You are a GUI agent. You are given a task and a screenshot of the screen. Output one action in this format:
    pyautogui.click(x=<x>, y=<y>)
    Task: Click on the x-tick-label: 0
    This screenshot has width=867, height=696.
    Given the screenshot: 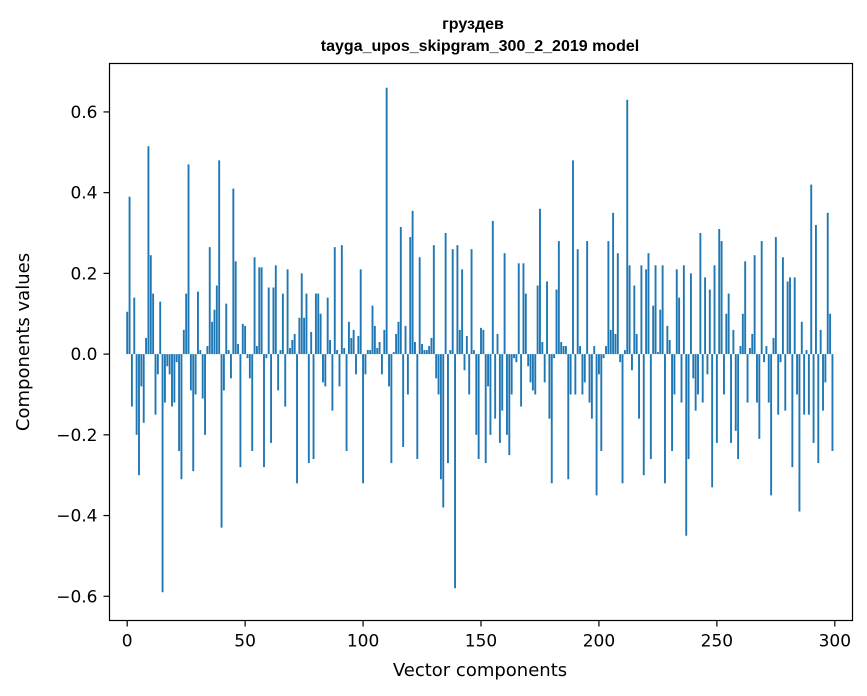 What is the action you would take?
    pyautogui.click(x=127, y=642)
    